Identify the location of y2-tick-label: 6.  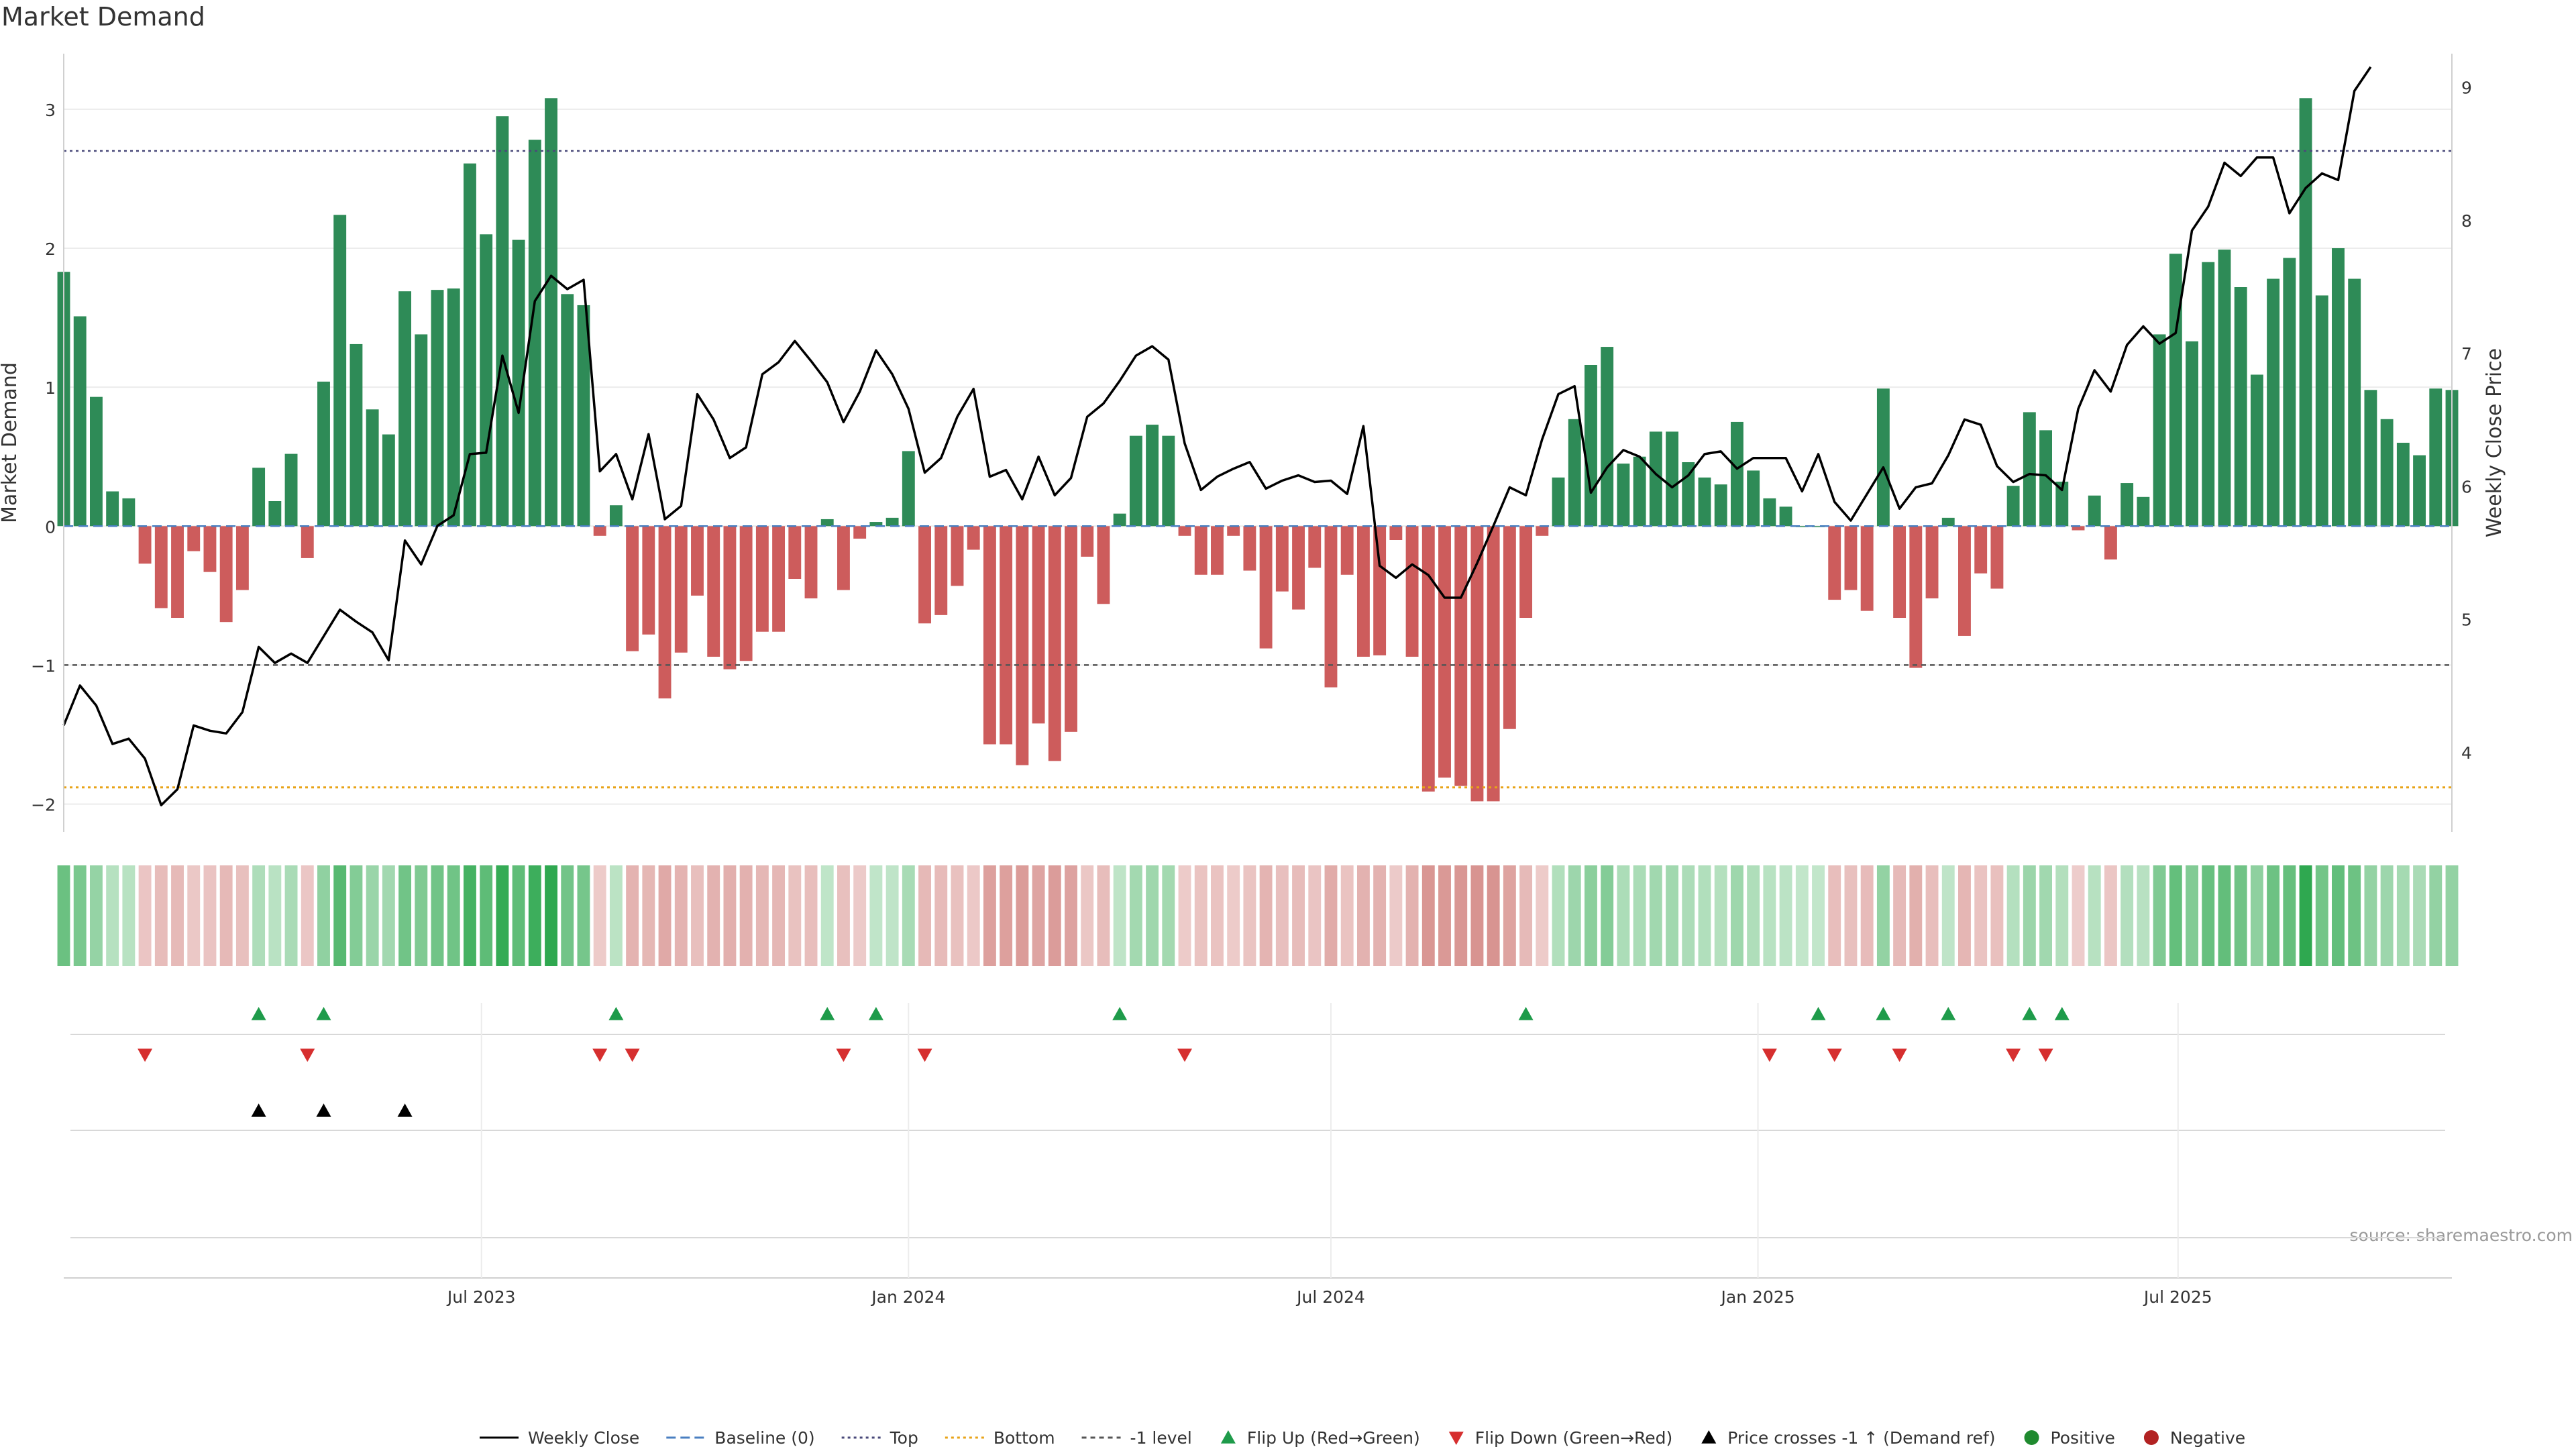
(2466, 486).